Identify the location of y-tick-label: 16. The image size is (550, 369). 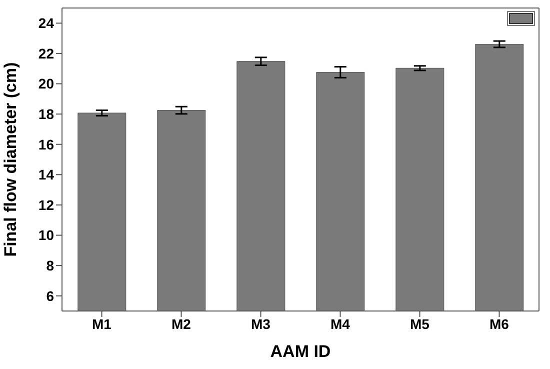
(46, 144).